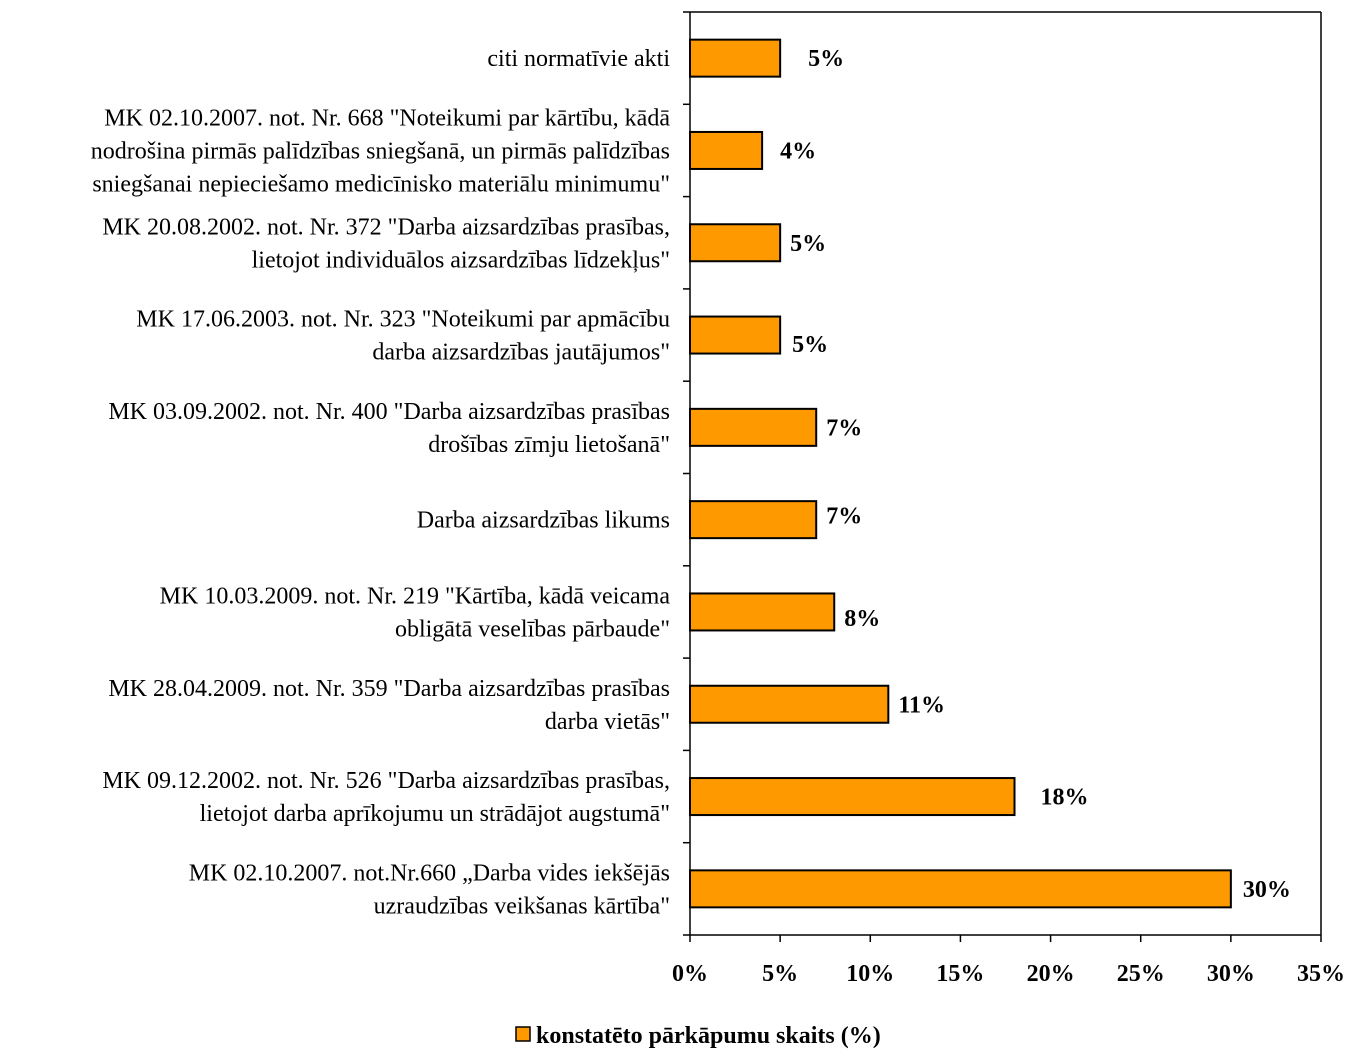  What do you see at coordinates (798, 151) in the screenshot?
I see `value-label: 4%` at bounding box center [798, 151].